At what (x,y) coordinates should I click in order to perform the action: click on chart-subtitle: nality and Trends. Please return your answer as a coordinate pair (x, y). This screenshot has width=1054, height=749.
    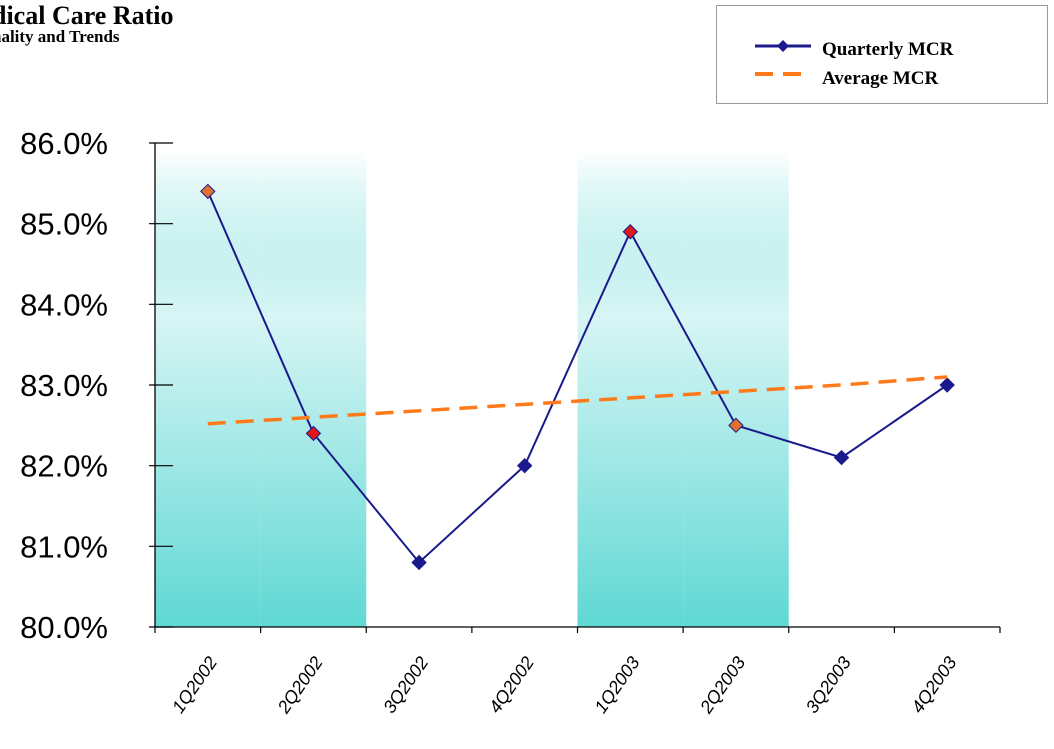
    Looking at the image, I should click on (60, 36).